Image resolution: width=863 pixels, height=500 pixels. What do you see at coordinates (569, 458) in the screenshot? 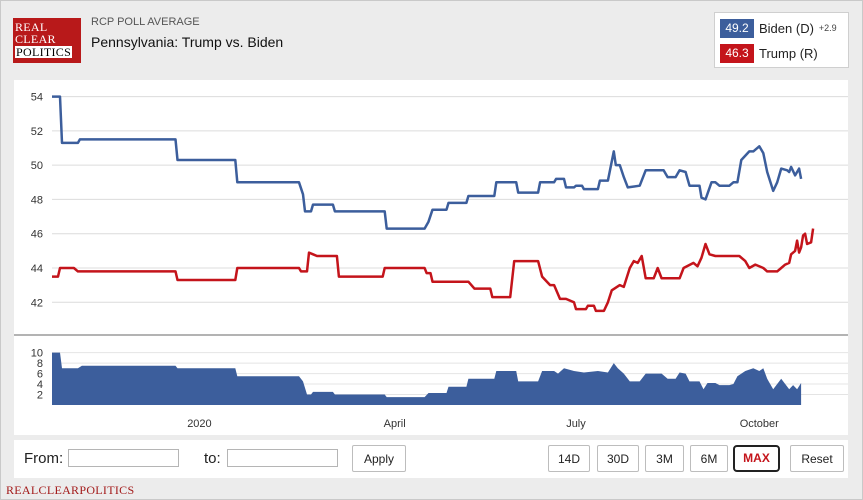
I see `range-14d-button: 14D` at bounding box center [569, 458].